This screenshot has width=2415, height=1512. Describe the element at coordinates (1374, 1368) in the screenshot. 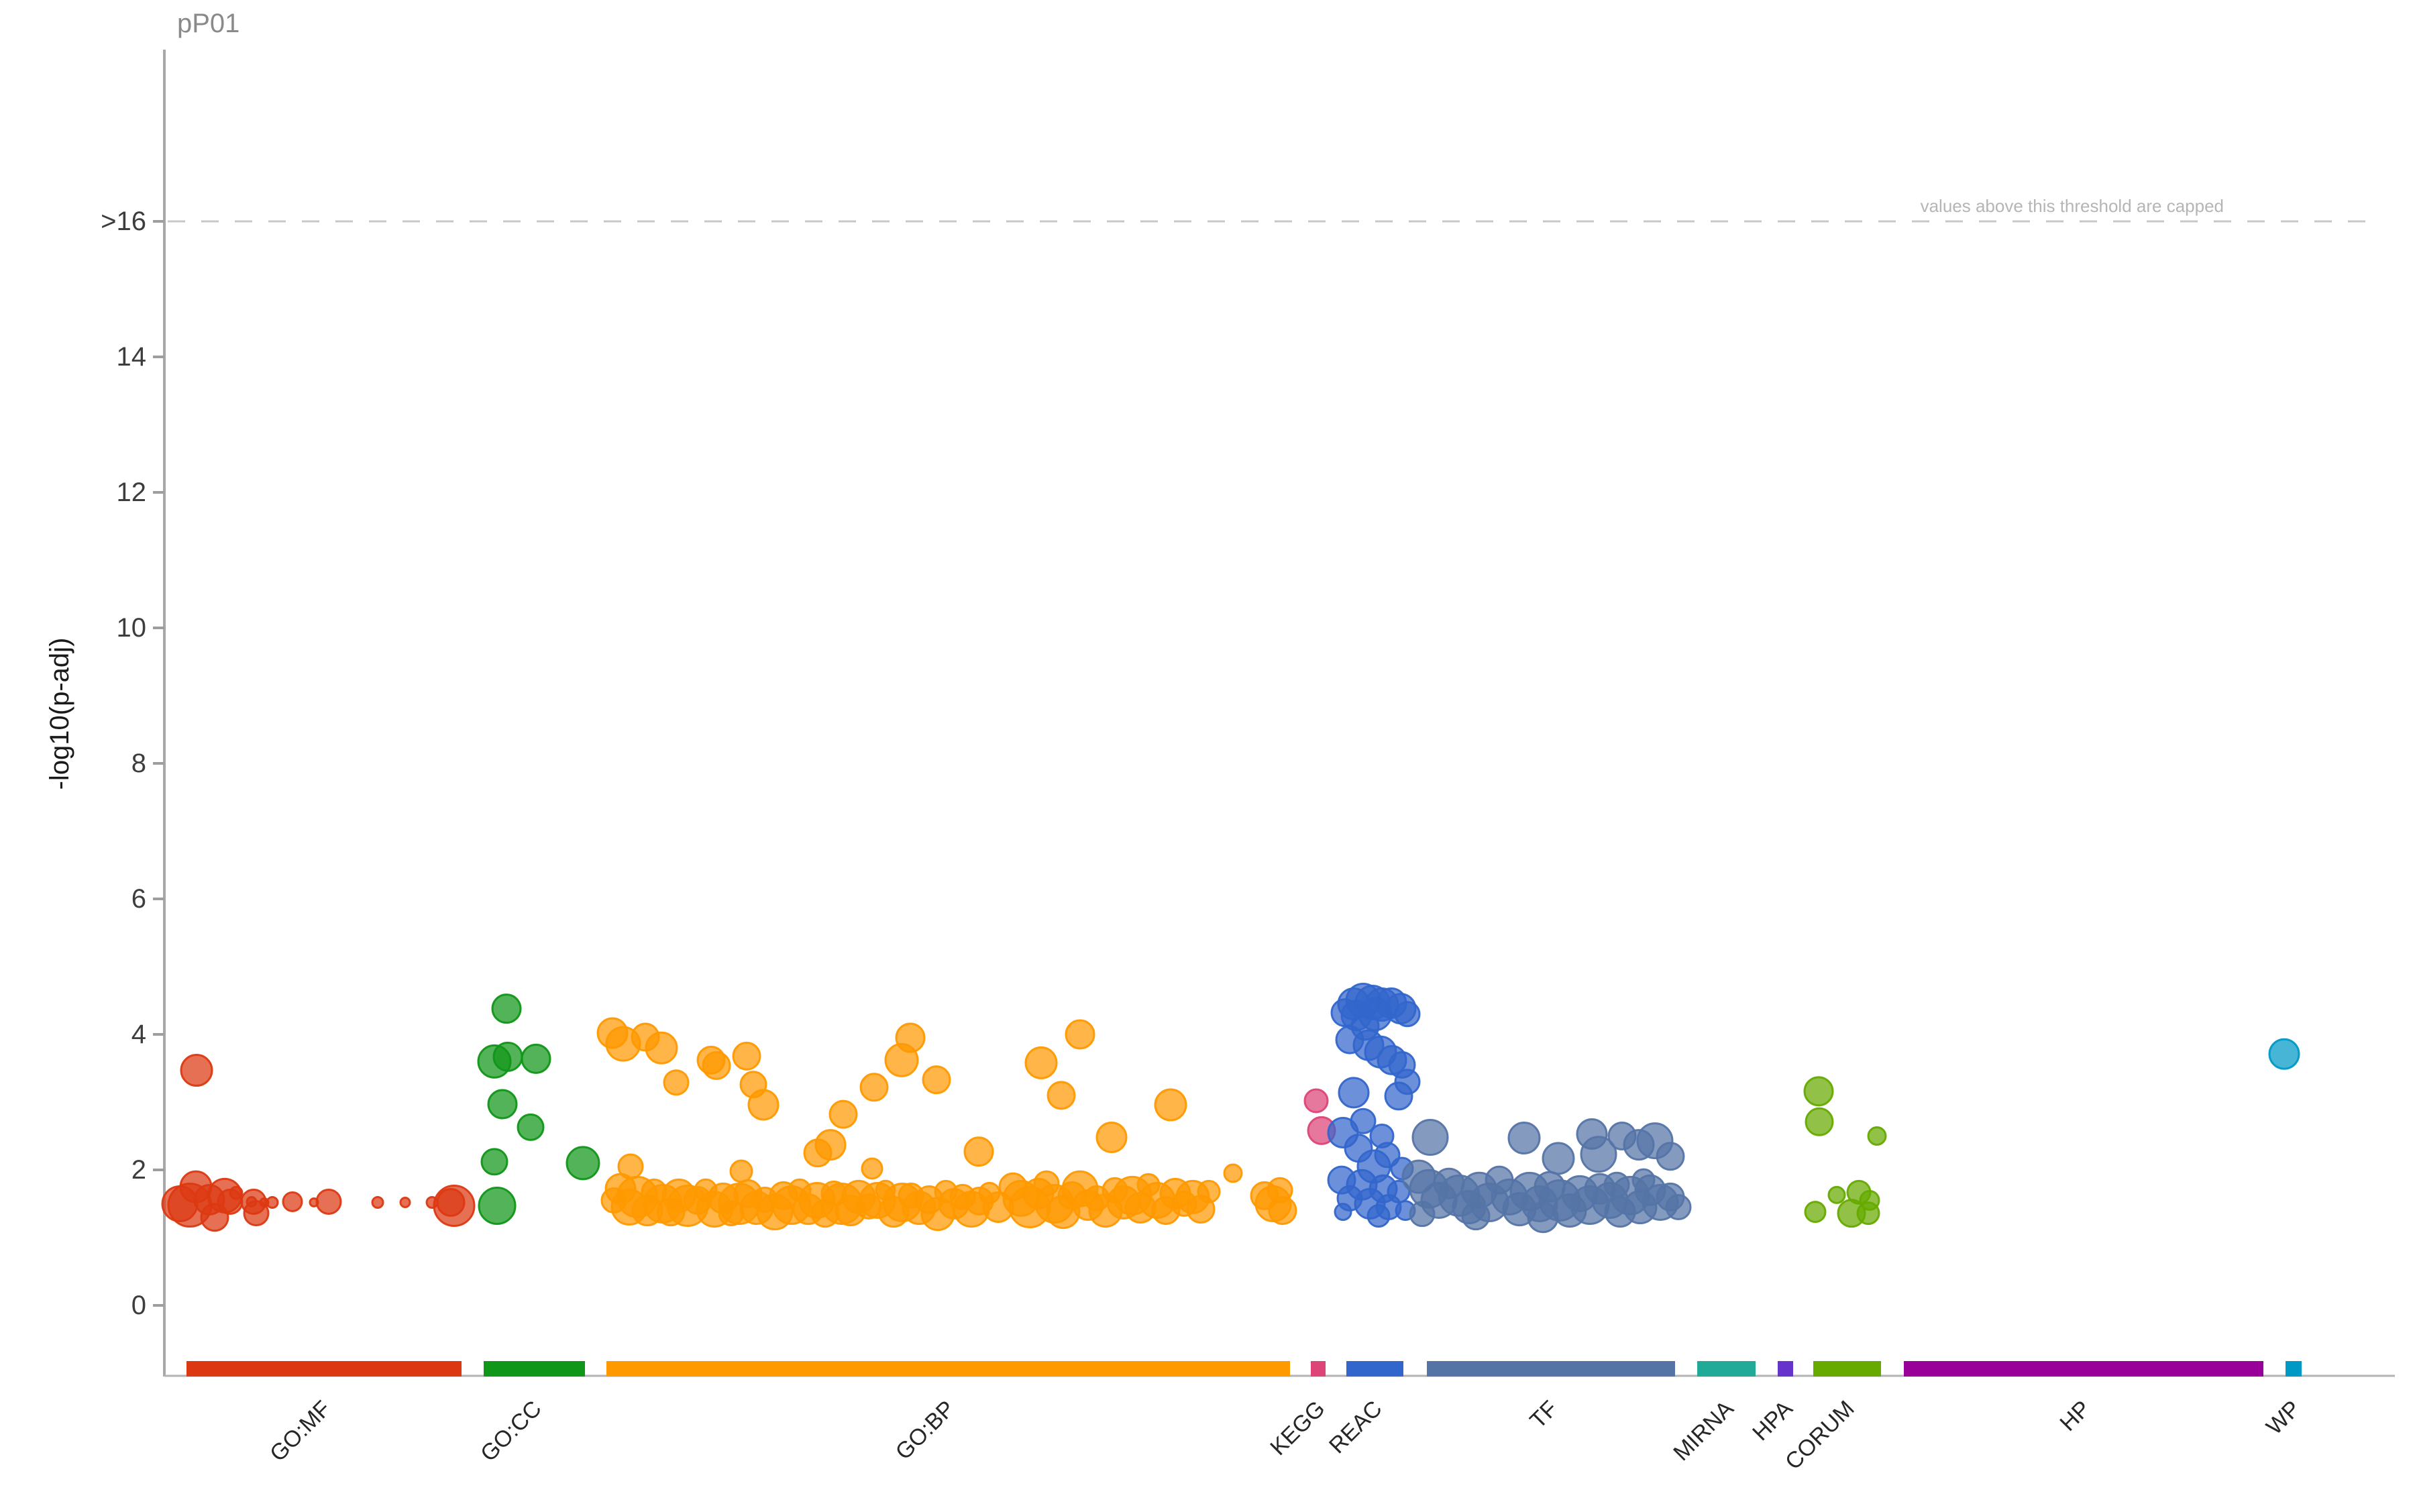

I see `source-bar-REAC` at that location.